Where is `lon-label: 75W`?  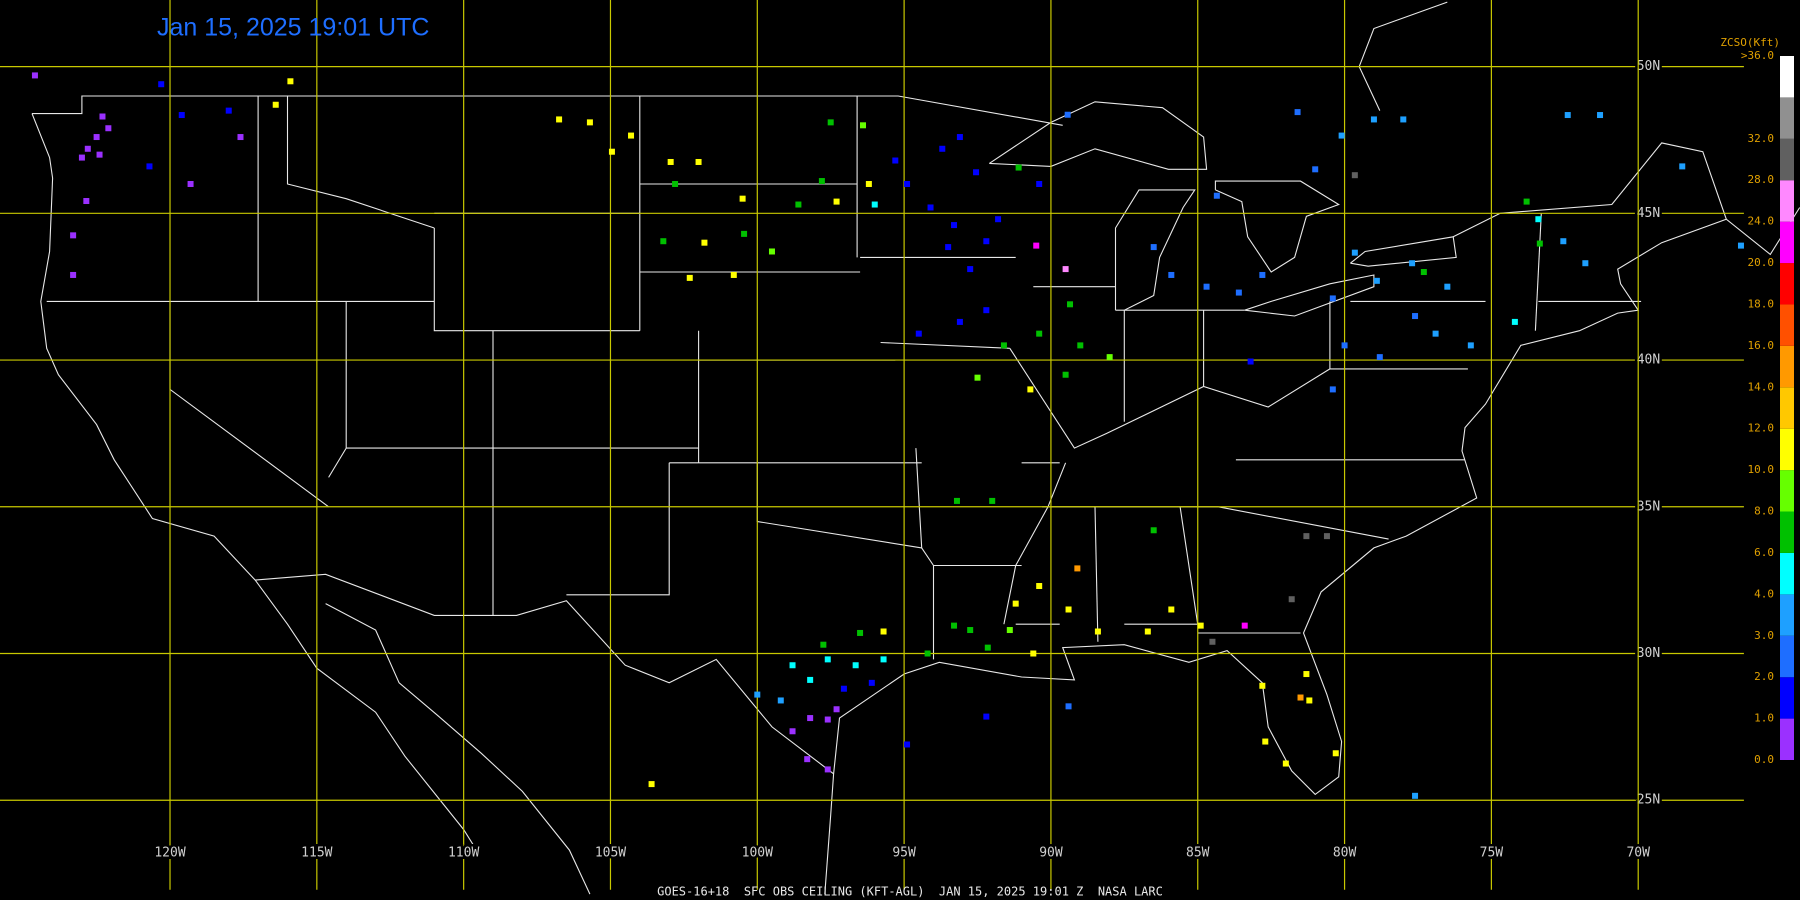 lon-label: 75W is located at coordinates (1492, 853).